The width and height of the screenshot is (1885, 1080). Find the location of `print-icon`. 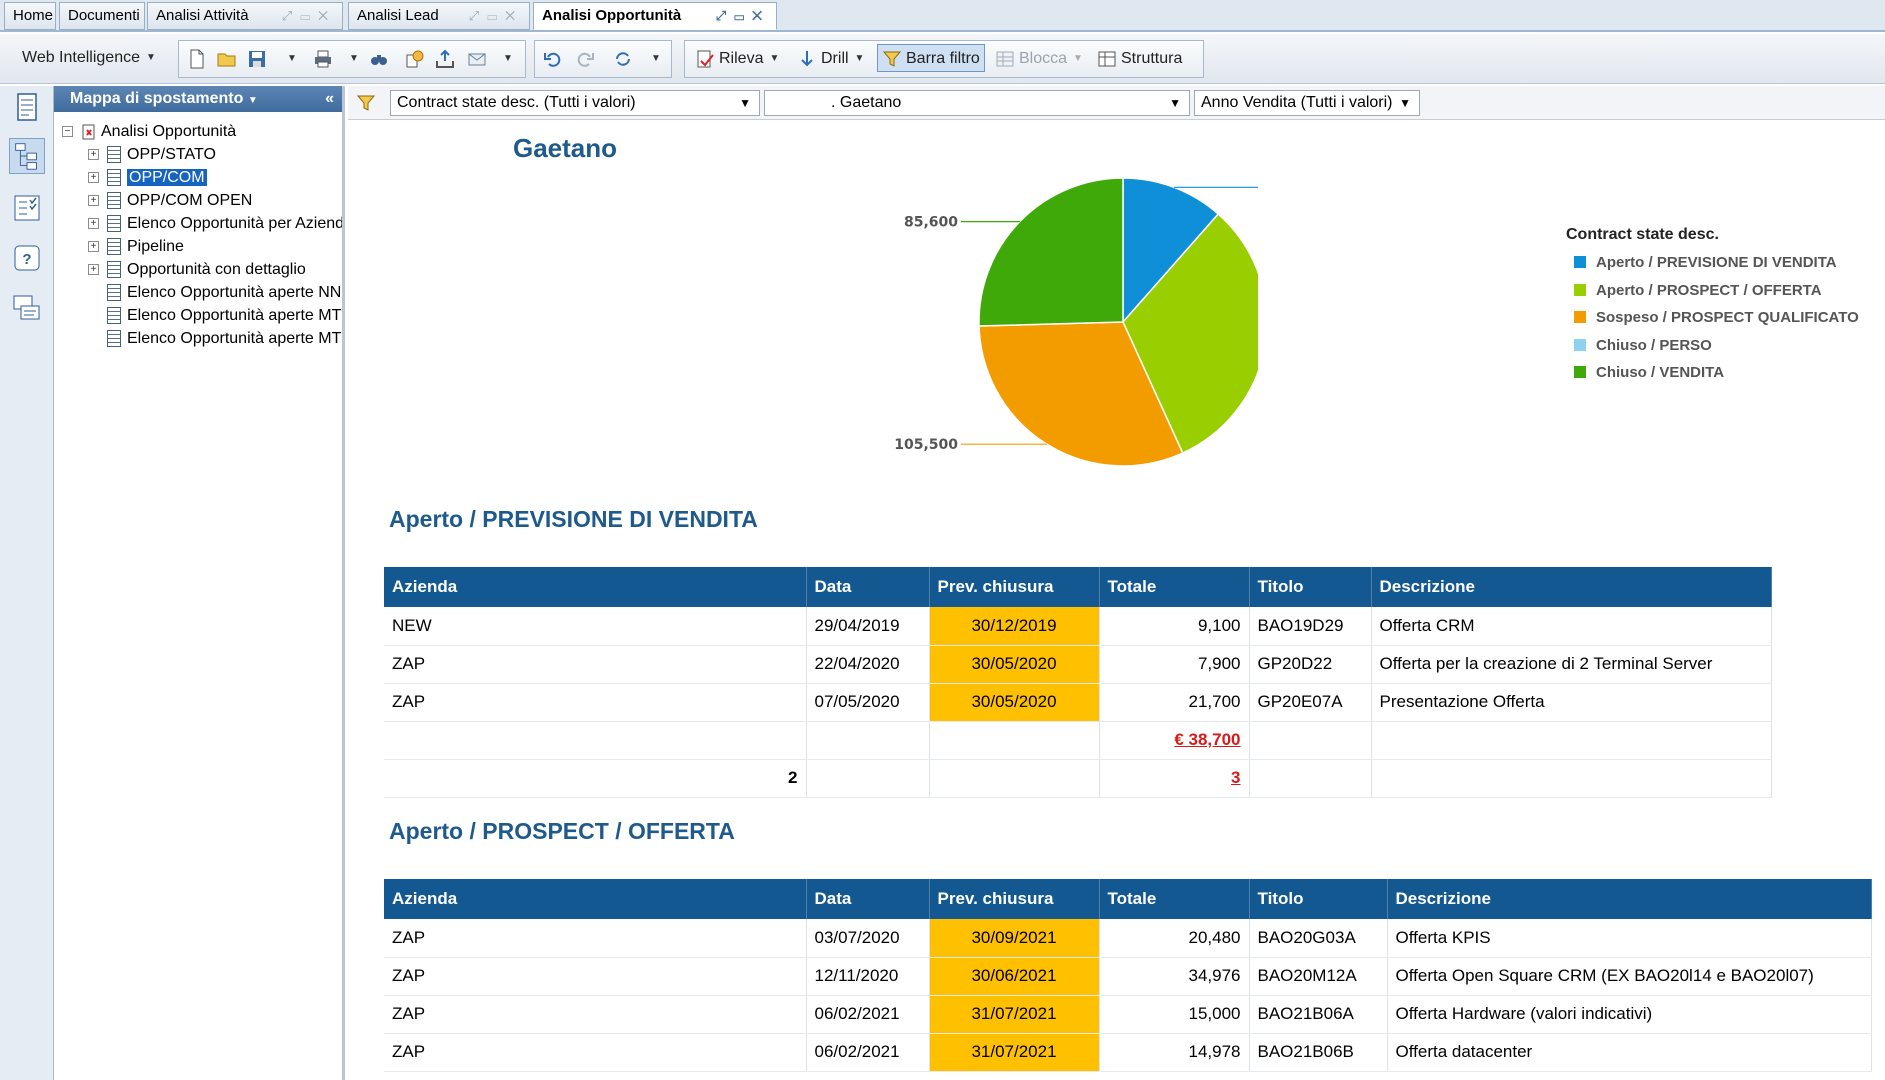

print-icon is located at coordinates (323, 59).